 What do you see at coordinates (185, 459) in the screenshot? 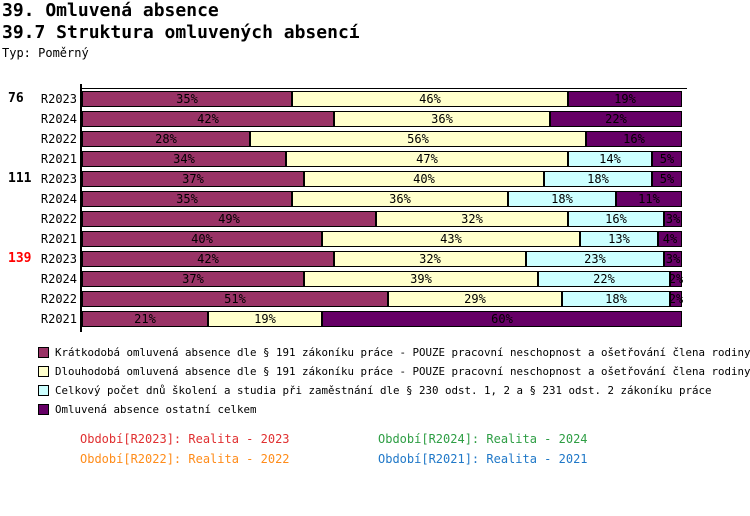
I see `period-label: Období[R2022]: Realita - 2022` at bounding box center [185, 459].